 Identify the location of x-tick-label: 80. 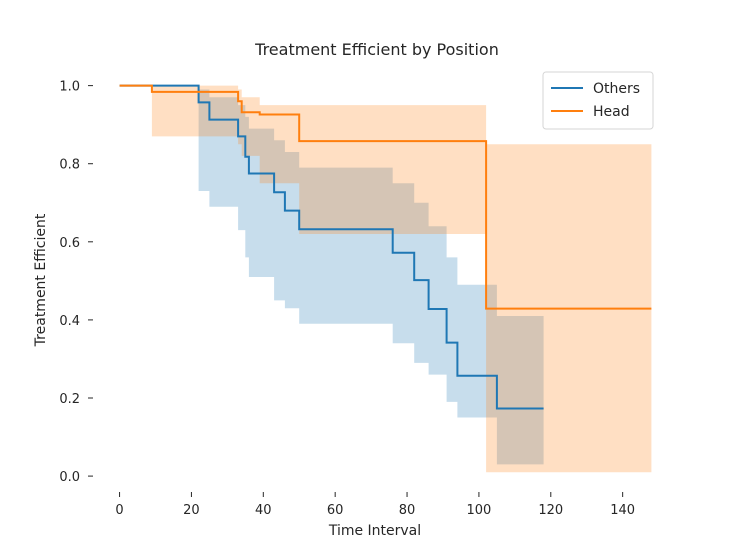
(407, 510).